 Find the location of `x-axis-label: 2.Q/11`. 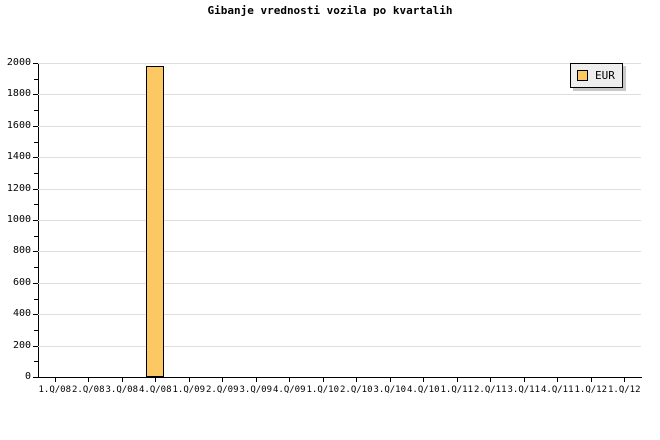

x-axis-label: 2.Q/11 is located at coordinates (490, 390).